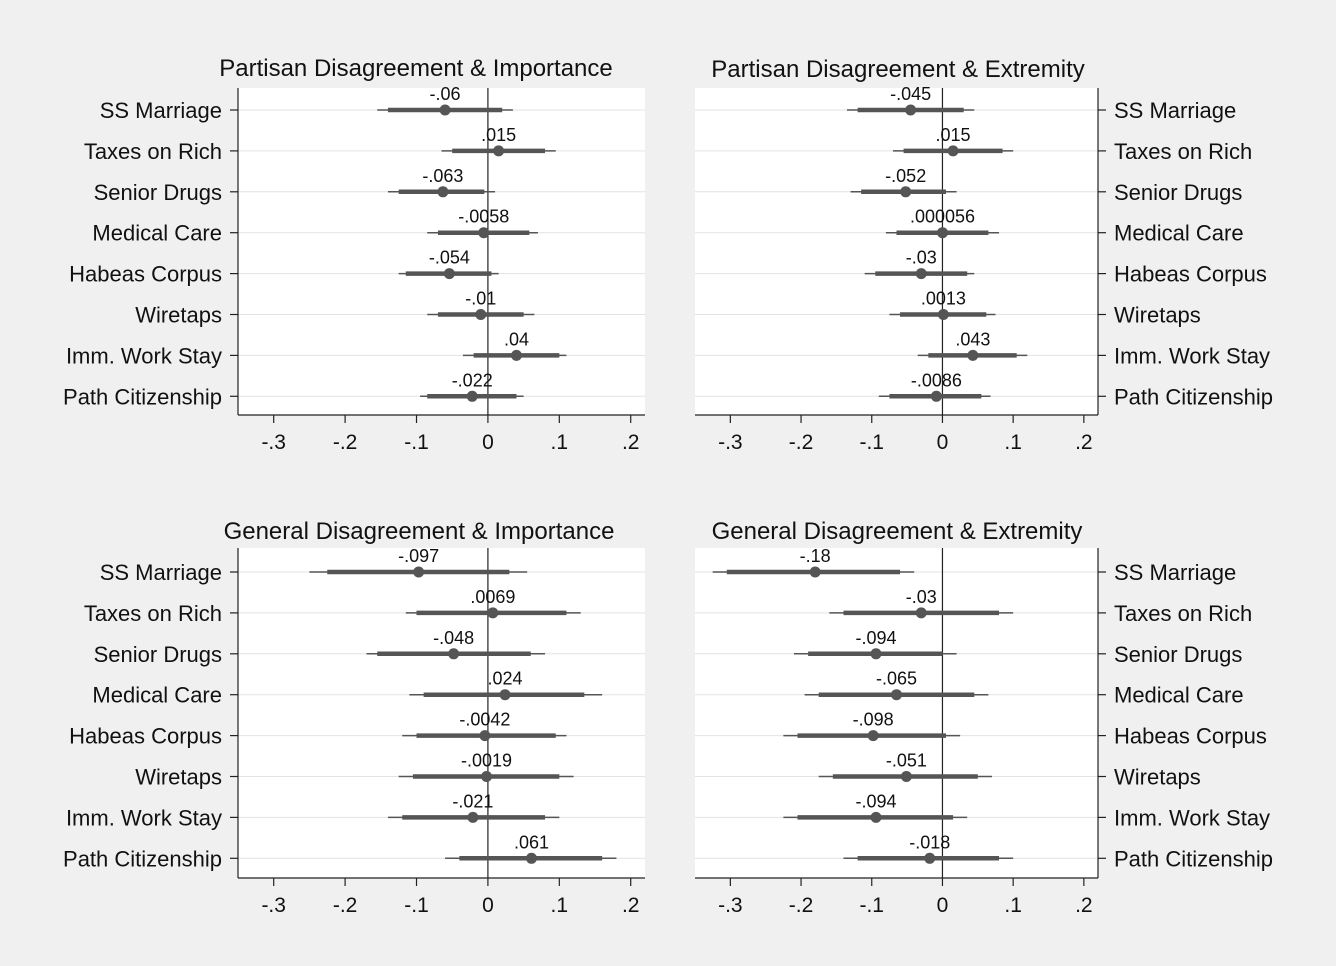 This screenshot has height=966, width=1336. I want to click on value-label: -.054, so click(449, 258).